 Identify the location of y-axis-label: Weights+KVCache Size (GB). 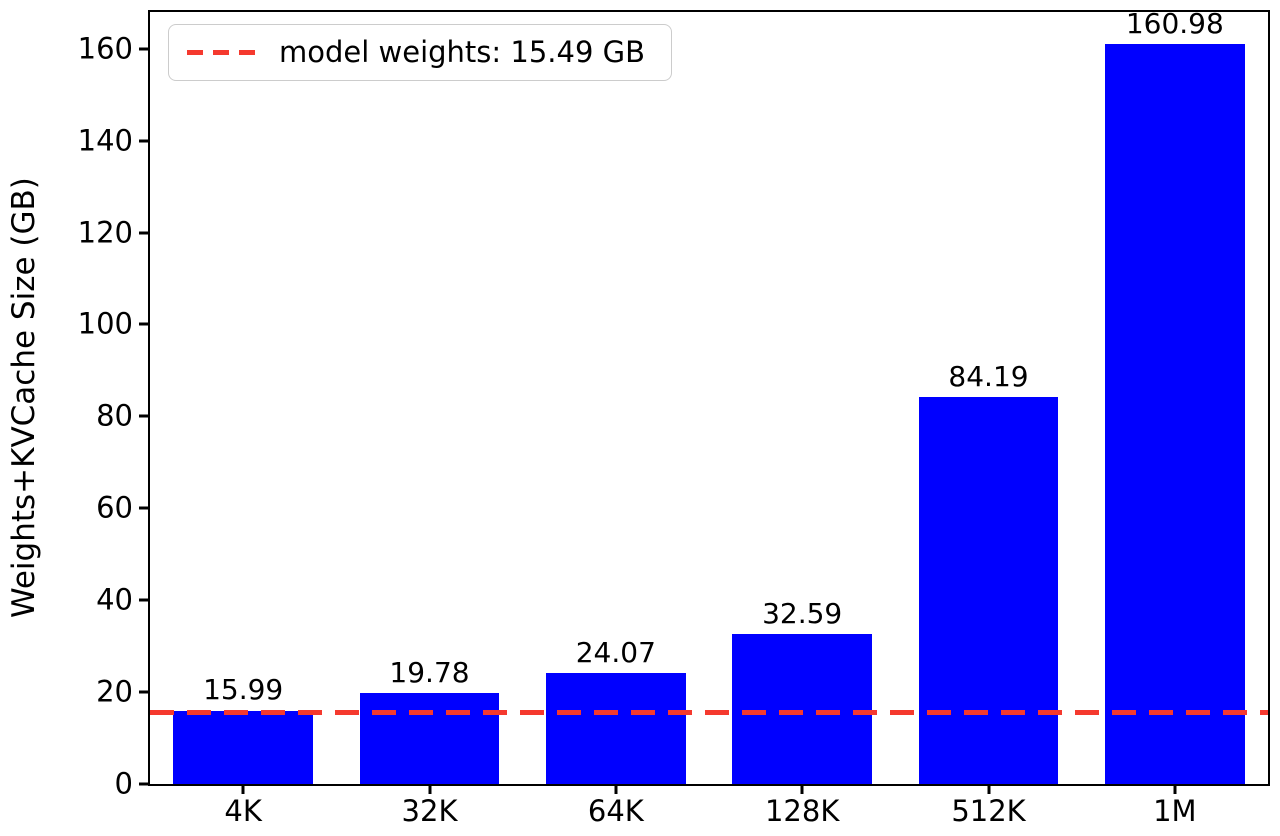
(24, 398).